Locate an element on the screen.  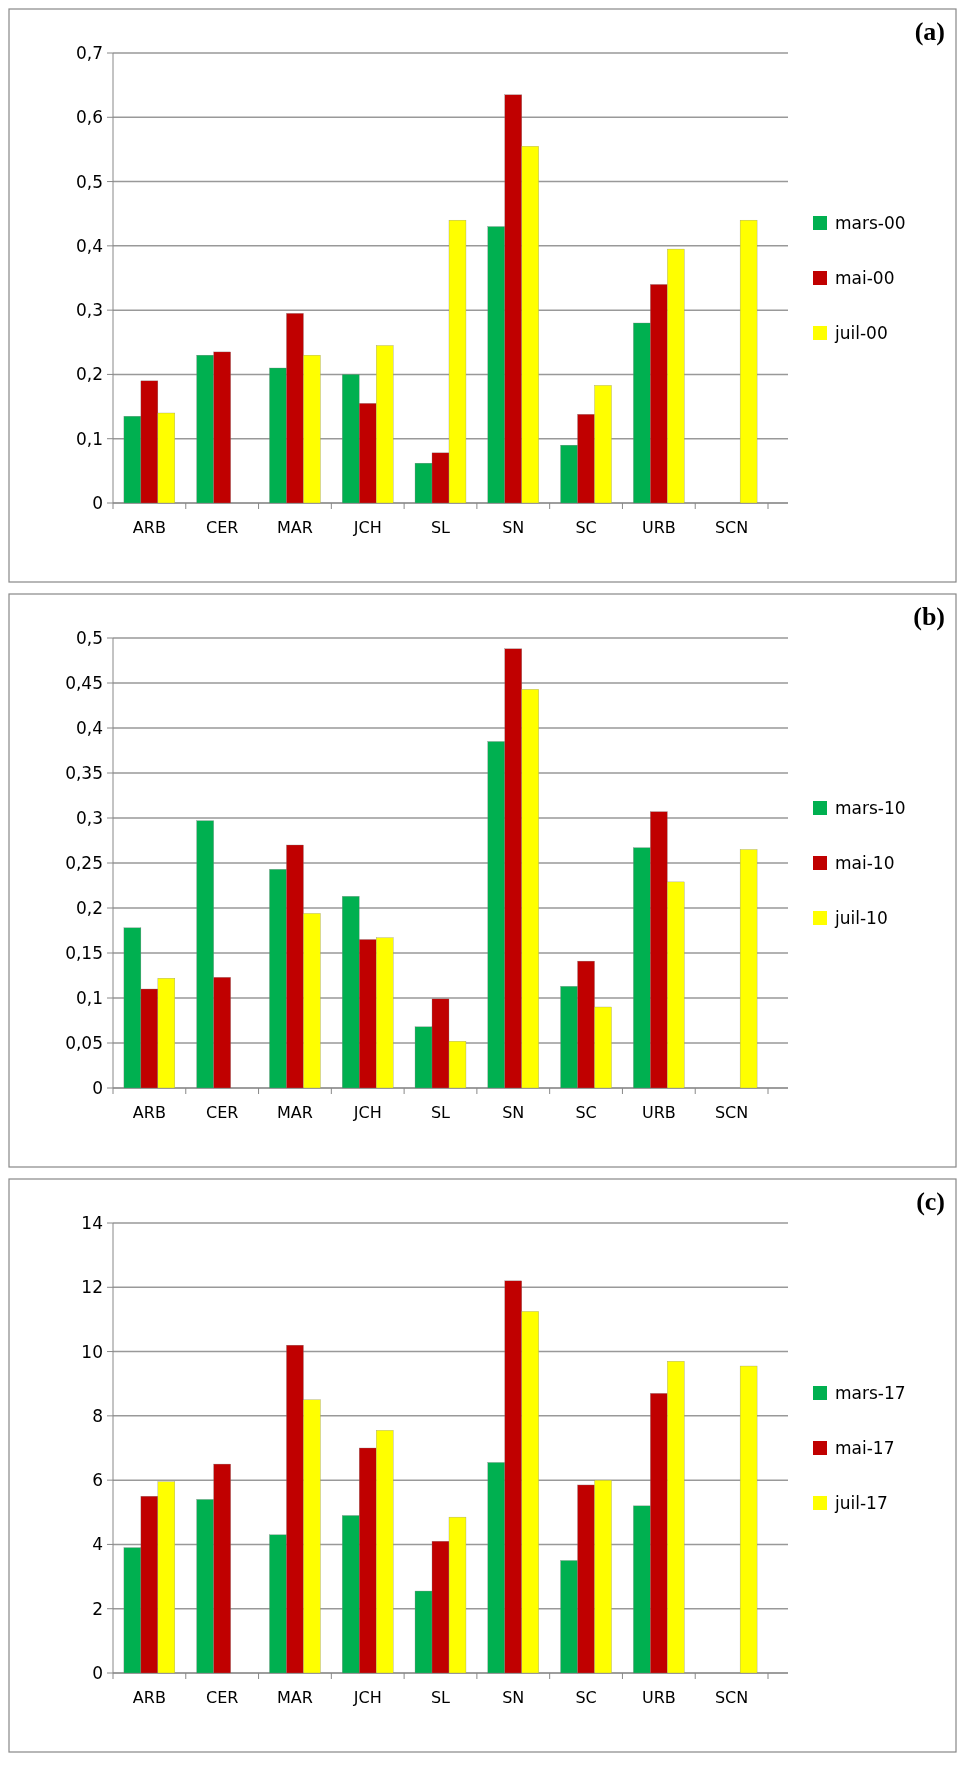
y-tick-label: 0,45 is located at coordinates (84, 682).